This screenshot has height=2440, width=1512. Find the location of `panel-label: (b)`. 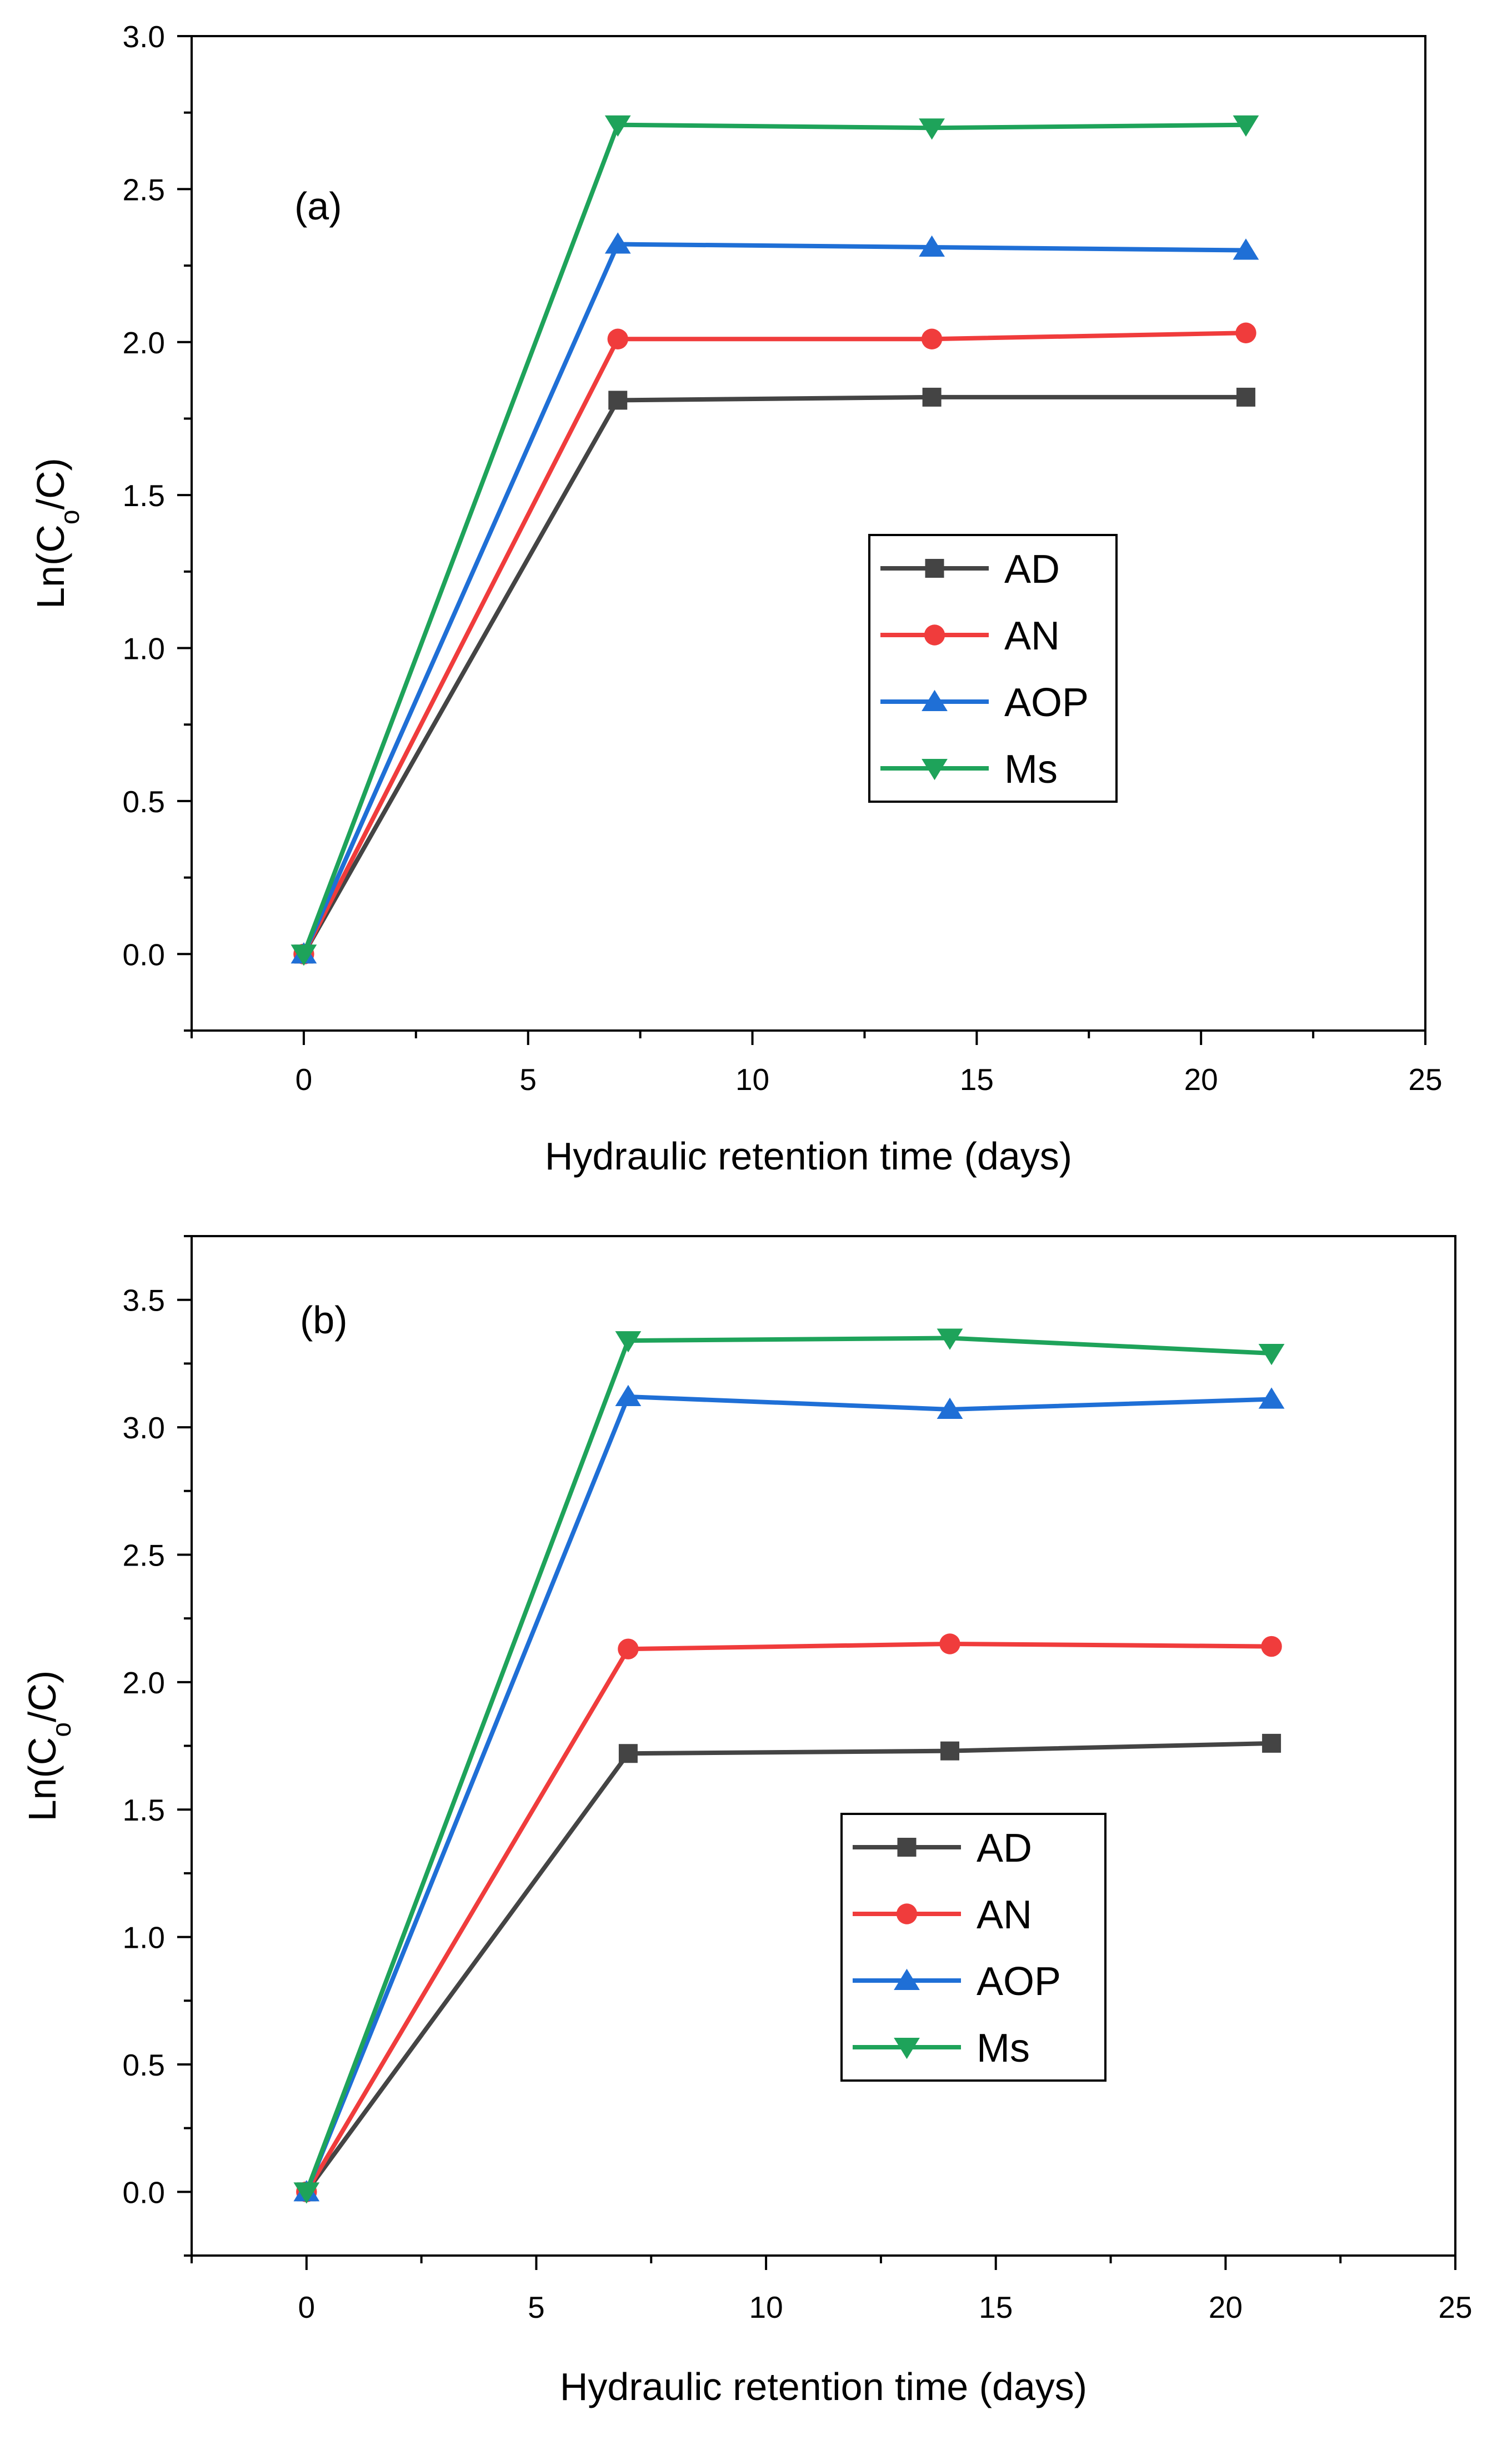

panel-label: (b) is located at coordinates (324, 1320).